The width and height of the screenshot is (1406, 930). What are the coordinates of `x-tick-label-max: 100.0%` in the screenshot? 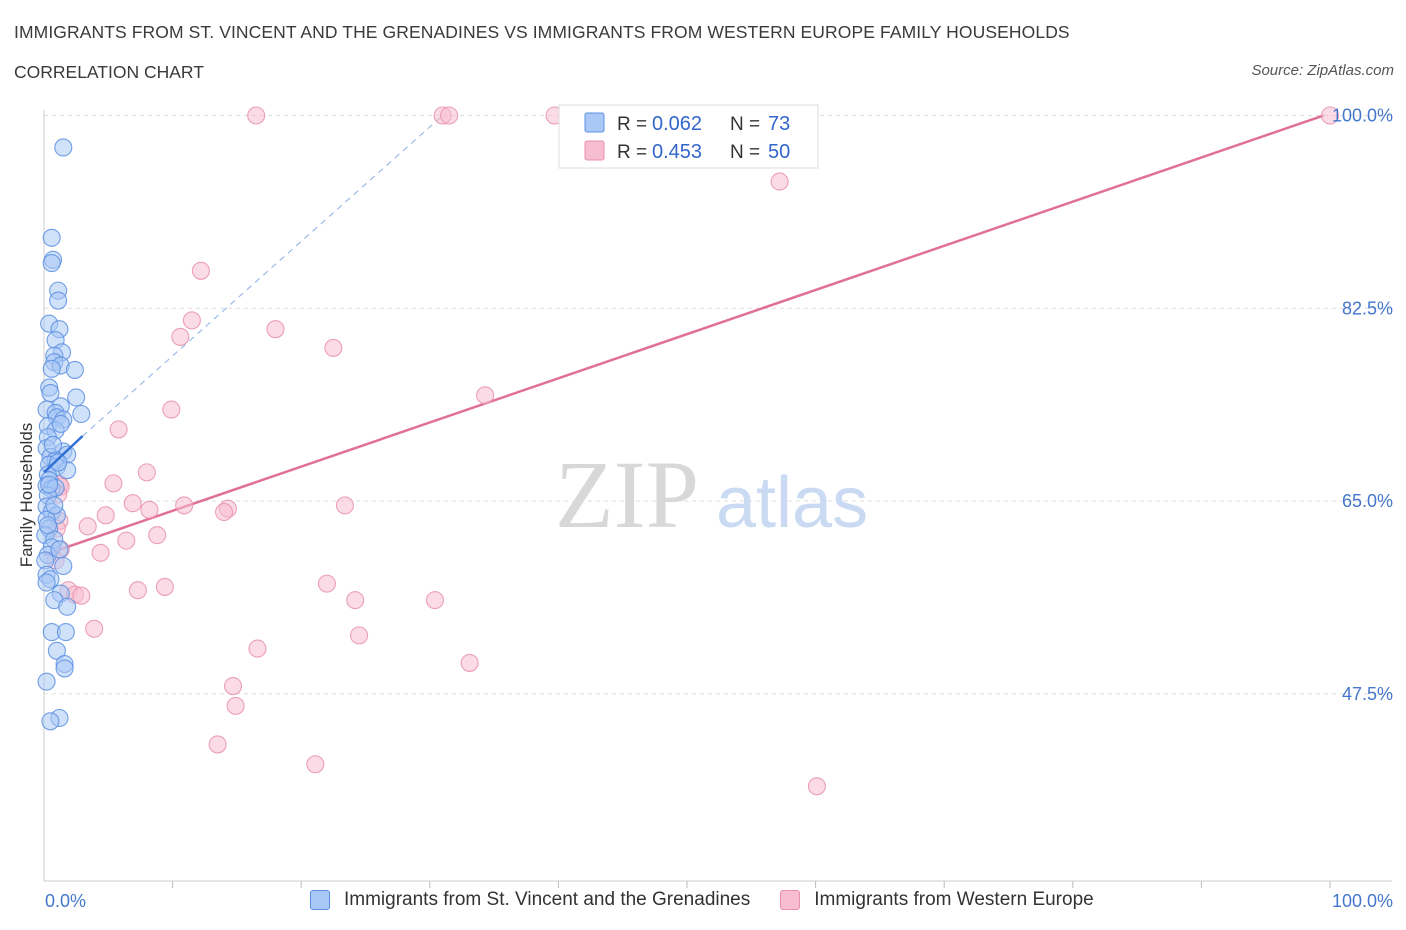 It's located at (1362, 901).